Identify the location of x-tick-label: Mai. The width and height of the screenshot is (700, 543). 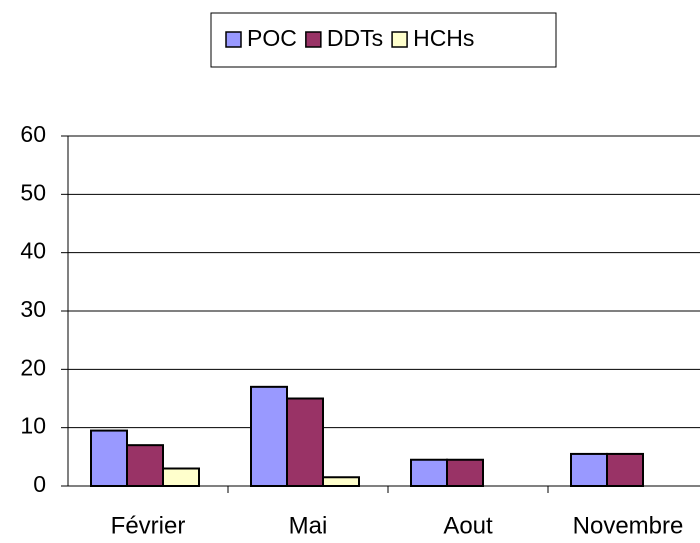
(308, 525).